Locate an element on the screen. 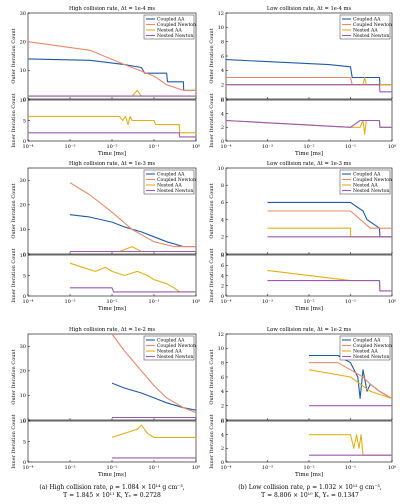 Image resolution: width=400 pixels, height=504 pixels. chart-2-bottom-ytick-label: 5 is located at coordinates (24, 276).